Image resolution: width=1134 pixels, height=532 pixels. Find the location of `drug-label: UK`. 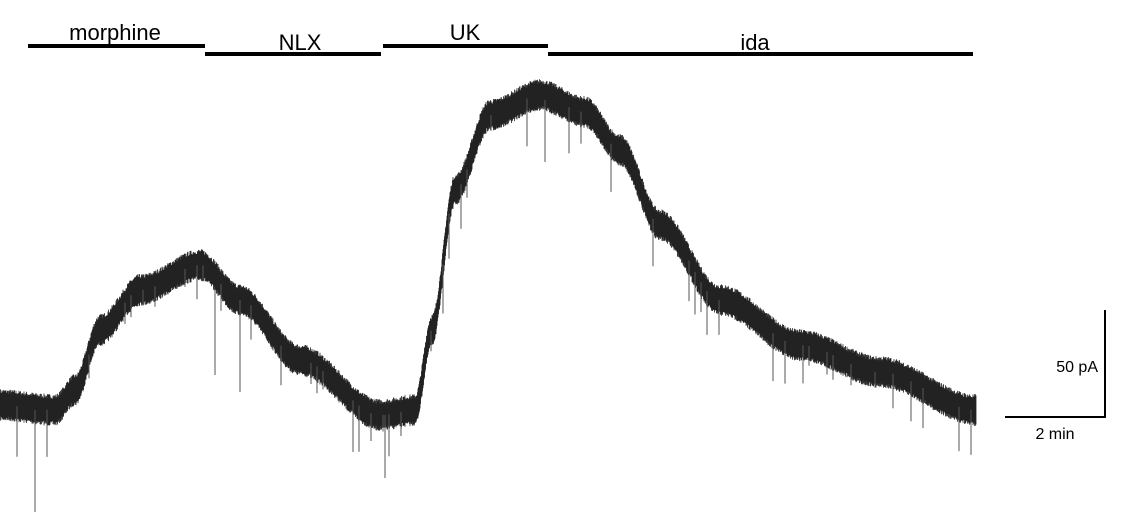

drug-label: UK is located at coordinates (465, 32).